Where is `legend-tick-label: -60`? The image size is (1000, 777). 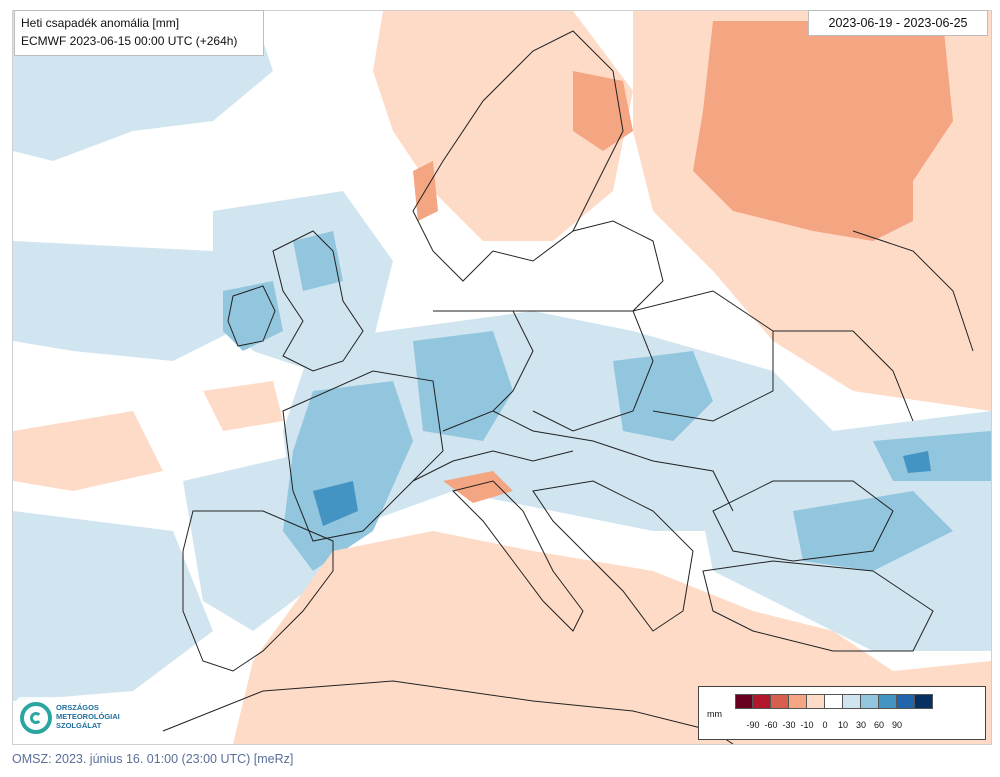
legend-tick-label: -60 is located at coordinates (771, 725).